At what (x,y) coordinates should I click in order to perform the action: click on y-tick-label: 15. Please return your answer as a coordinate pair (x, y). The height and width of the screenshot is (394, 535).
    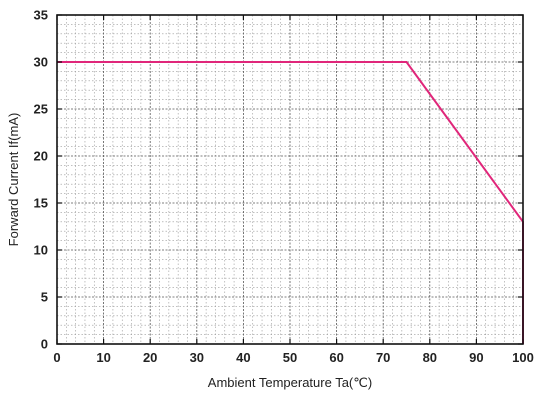
    Looking at the image, I should click on (41, 203).